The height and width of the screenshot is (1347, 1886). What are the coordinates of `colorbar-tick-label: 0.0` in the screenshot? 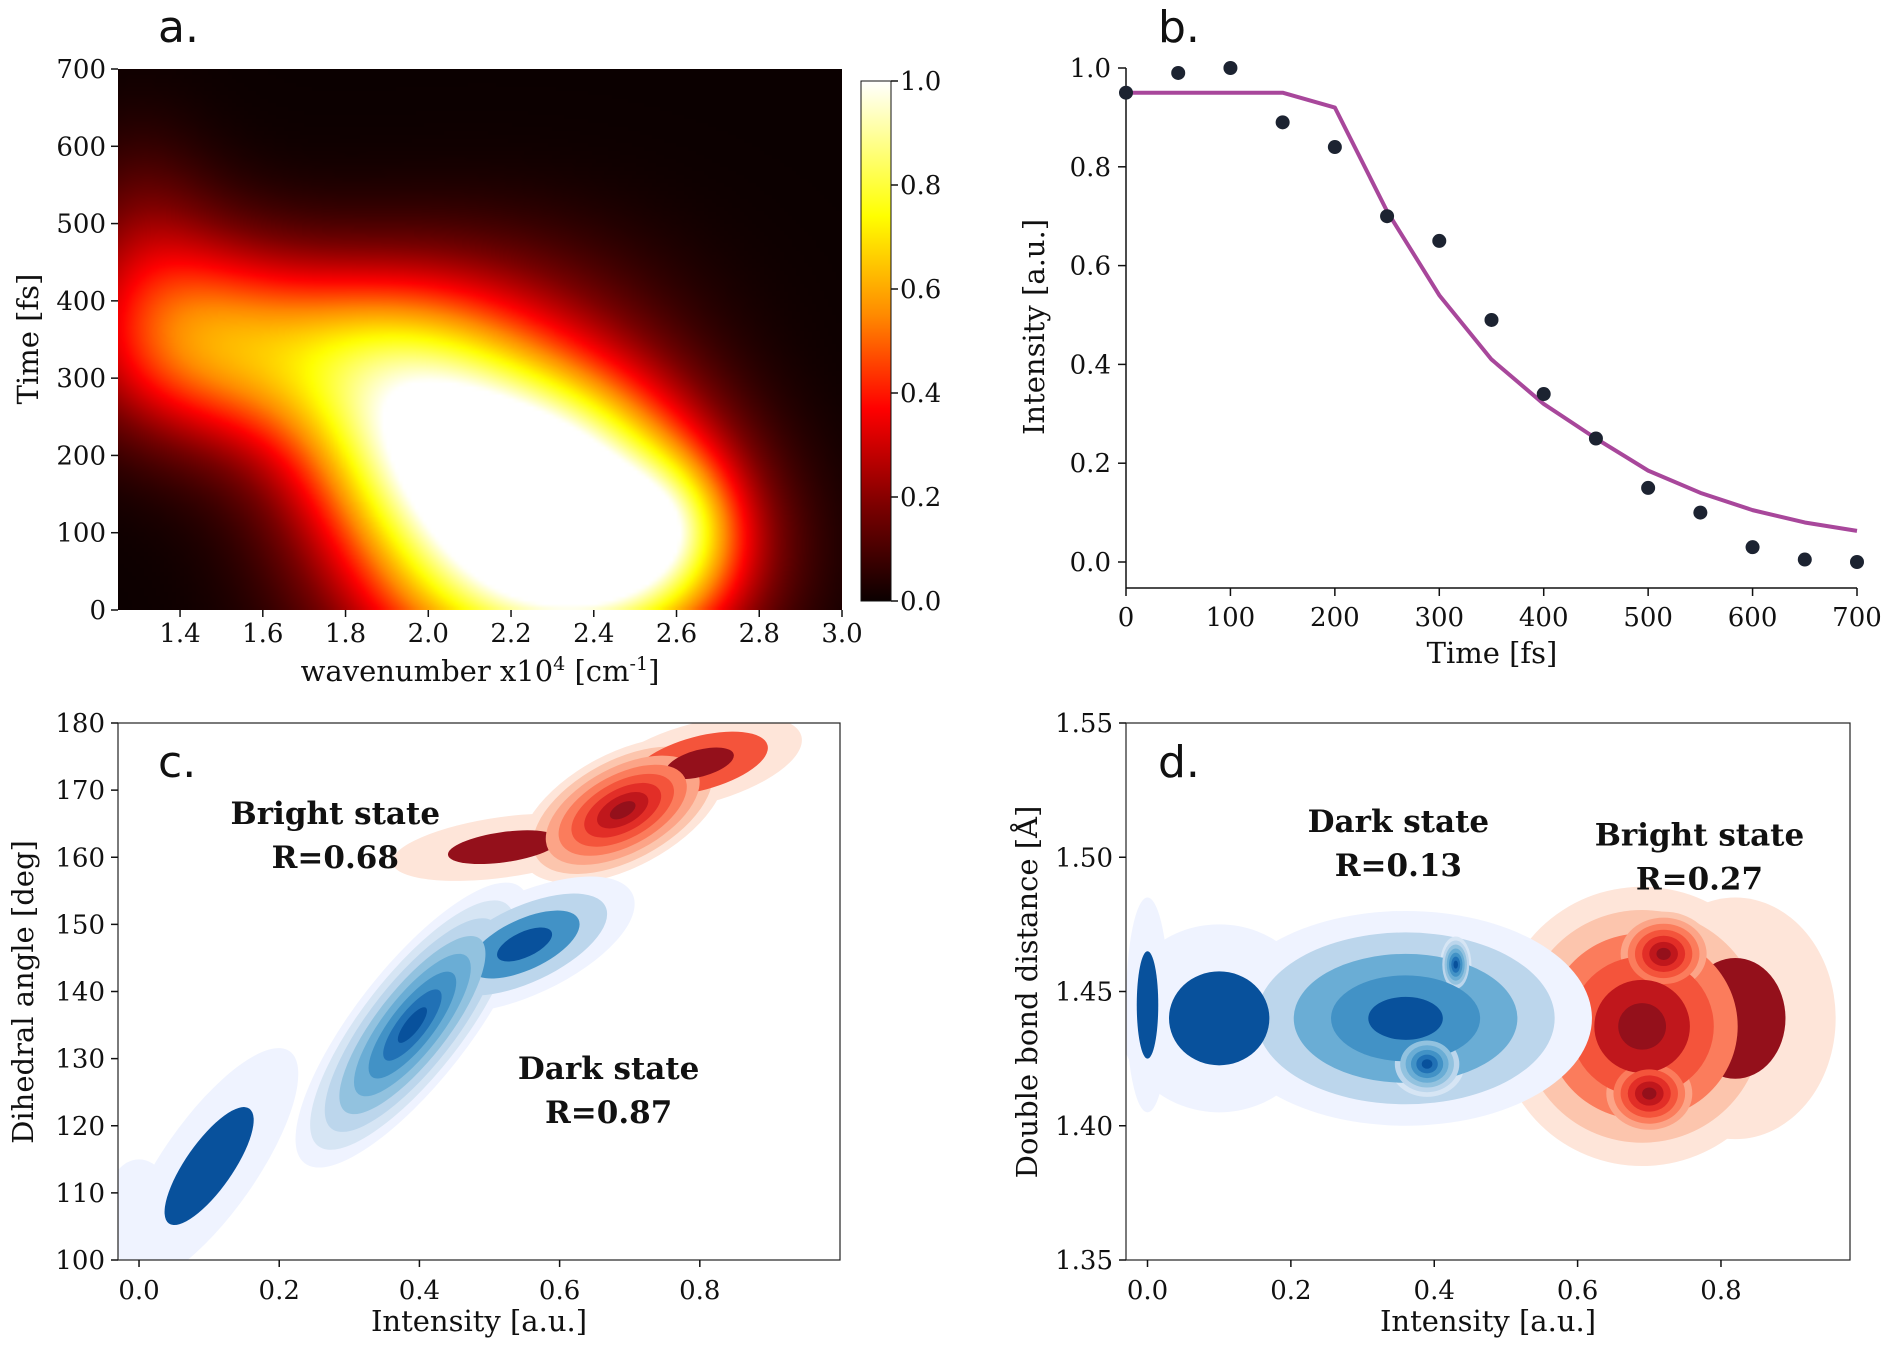 It's located at (920, 602).